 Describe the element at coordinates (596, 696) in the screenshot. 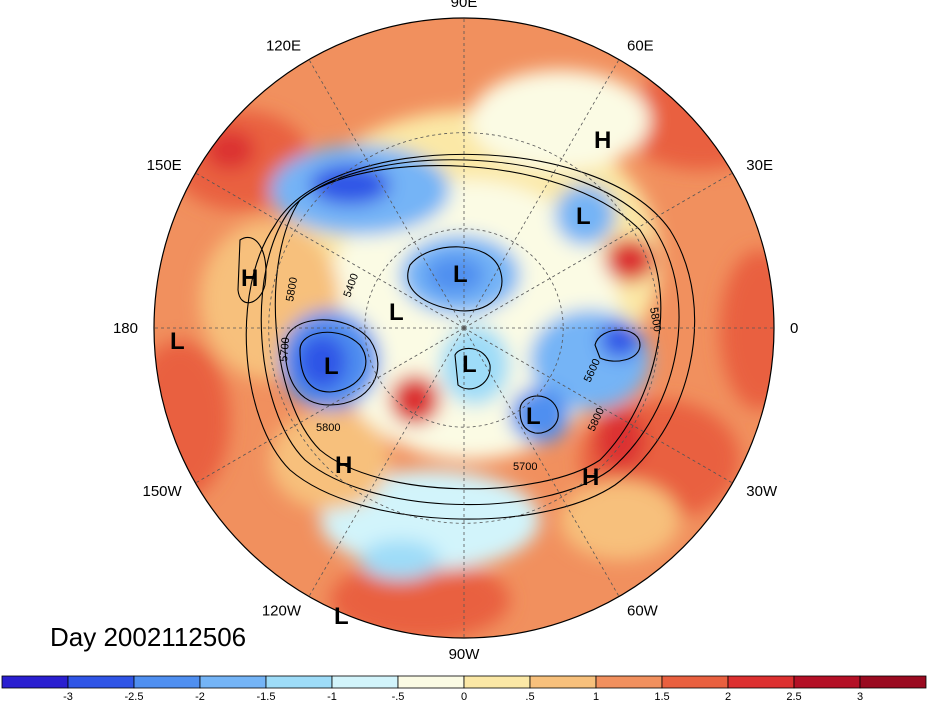

I see `colorbar-tick-label: 1` at that location.